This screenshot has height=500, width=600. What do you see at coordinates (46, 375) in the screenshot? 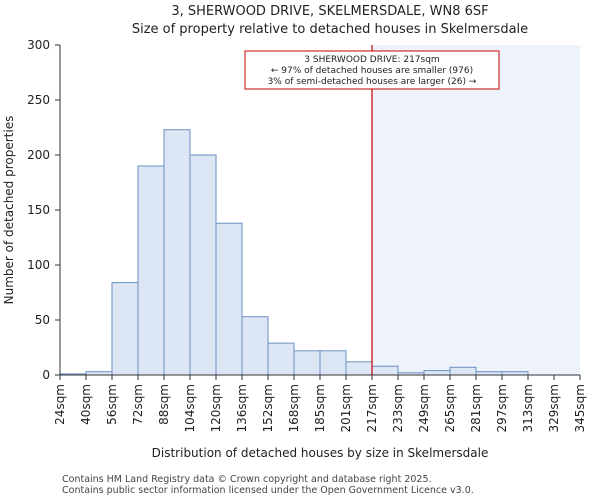
I see `y-tick-label: 0` at bounding box center [46, 375].